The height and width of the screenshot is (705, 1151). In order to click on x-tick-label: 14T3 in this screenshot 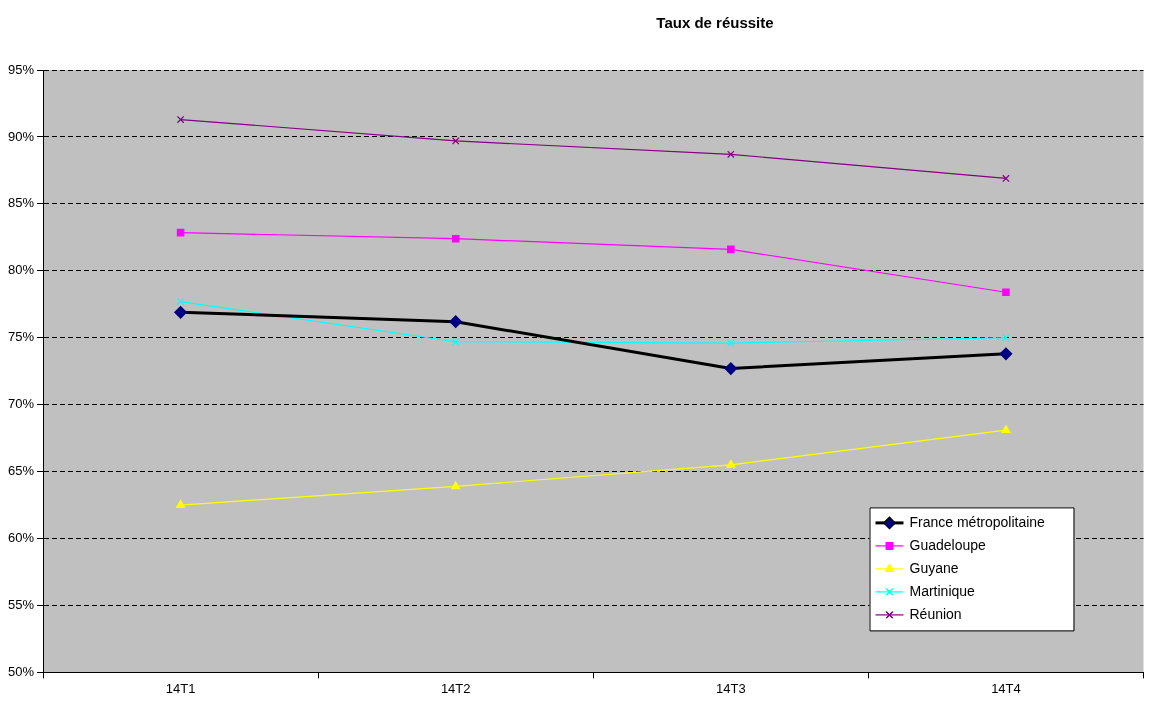, I will do `click(731, 688)`.